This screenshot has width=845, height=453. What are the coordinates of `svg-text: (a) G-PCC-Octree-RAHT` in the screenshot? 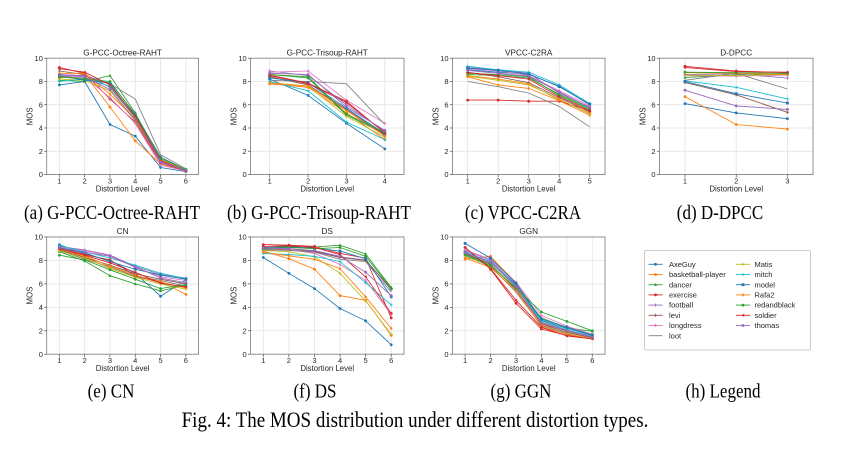 It's located at (112, 213).